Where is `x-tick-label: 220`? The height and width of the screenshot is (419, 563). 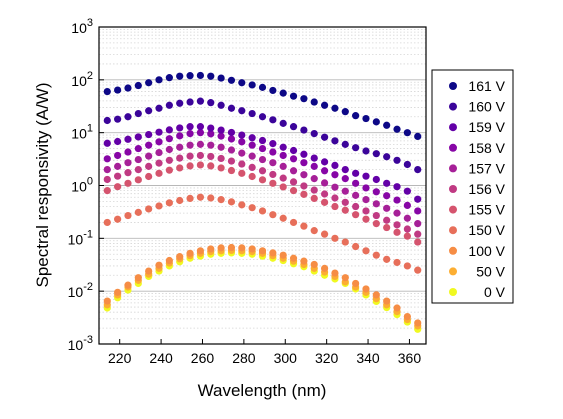 x-tick-label: 220 is located at coordinates (120, 358).